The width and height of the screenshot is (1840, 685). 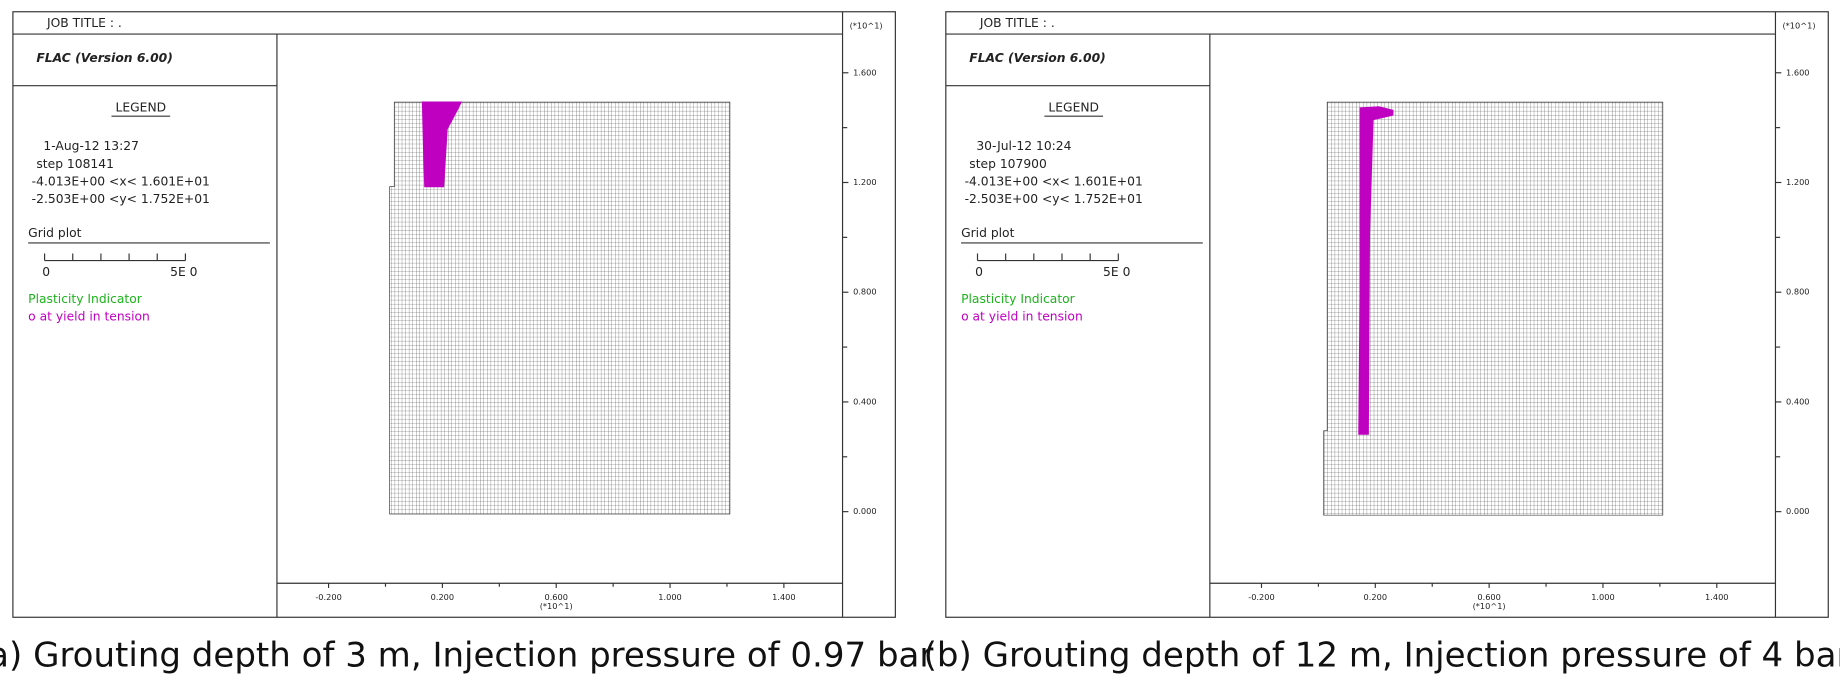 What do you see at coordinates (1023, 146) in the screenshot?
I see `date: 30-Jul-12 10:24` at bounding box center [1023, 146].